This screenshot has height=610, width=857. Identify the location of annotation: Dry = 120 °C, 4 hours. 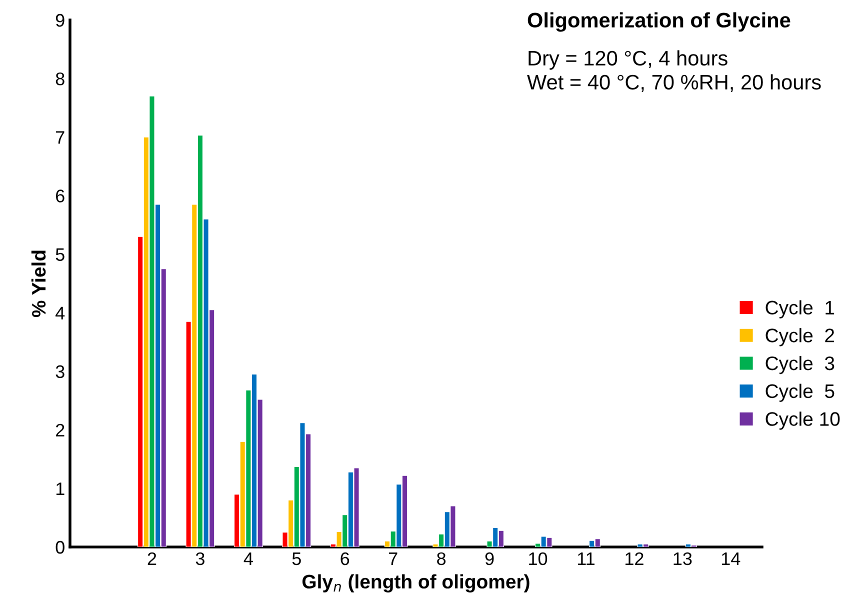
(628, 60).